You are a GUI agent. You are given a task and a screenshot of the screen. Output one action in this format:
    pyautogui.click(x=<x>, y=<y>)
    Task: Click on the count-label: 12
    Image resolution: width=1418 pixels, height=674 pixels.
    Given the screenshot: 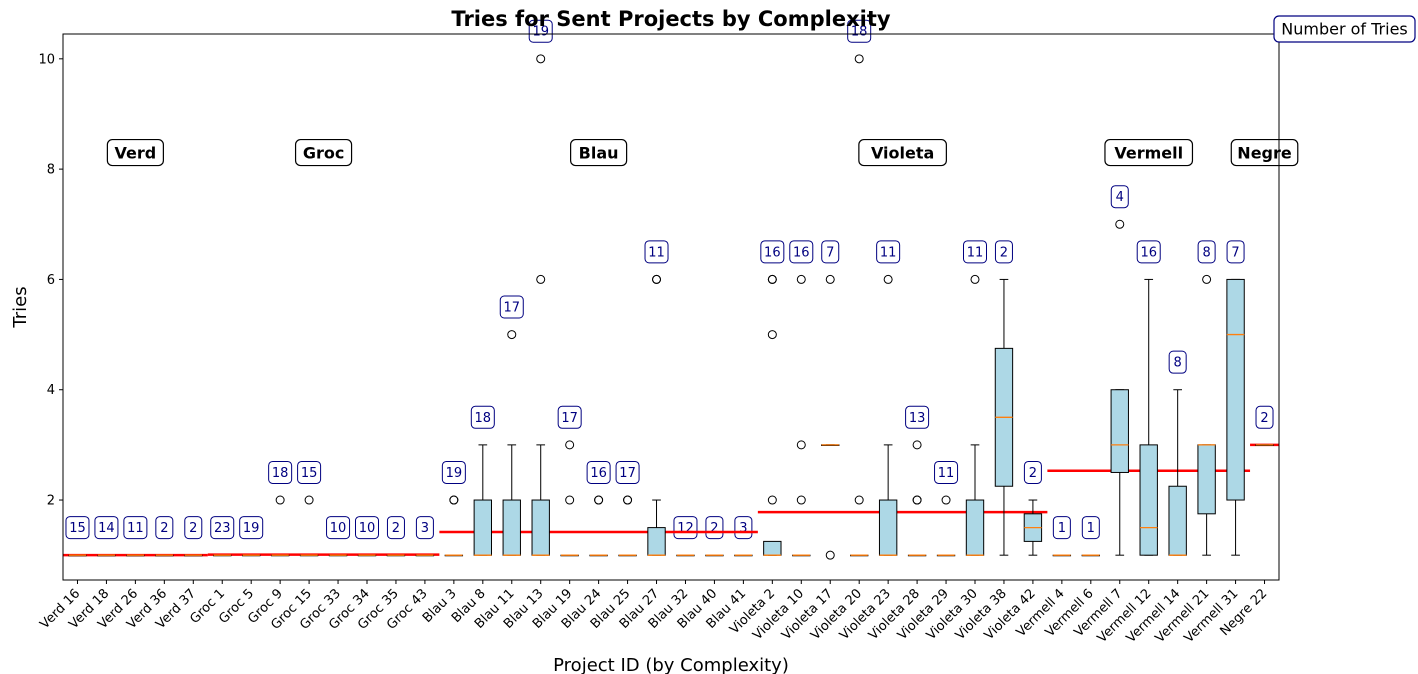 What is the action you would take?
    pyautogui.click(x=685, y=528)
    